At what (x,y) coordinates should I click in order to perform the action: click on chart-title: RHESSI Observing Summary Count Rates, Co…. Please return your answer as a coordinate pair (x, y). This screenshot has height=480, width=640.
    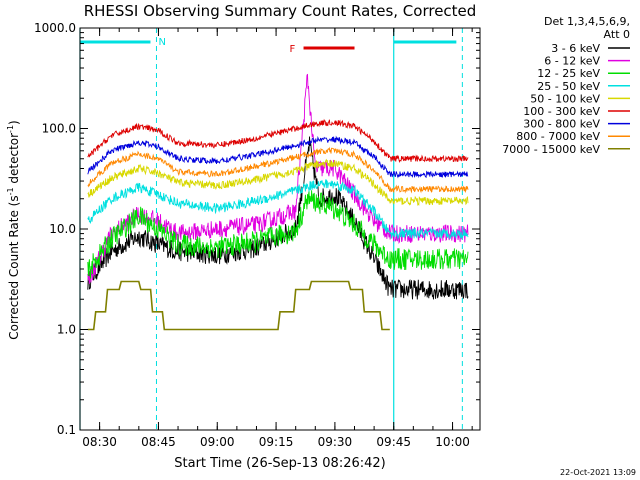
    Looking at the image, I should click on (280, 11).